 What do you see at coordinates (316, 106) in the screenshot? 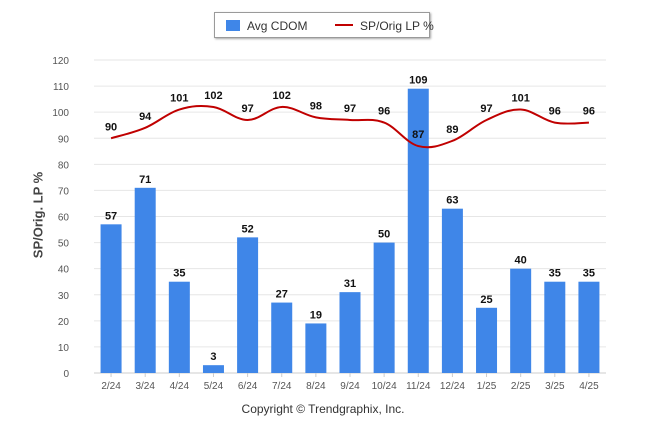
I see `line-value-label: 98` at bounding box center [316, 106].